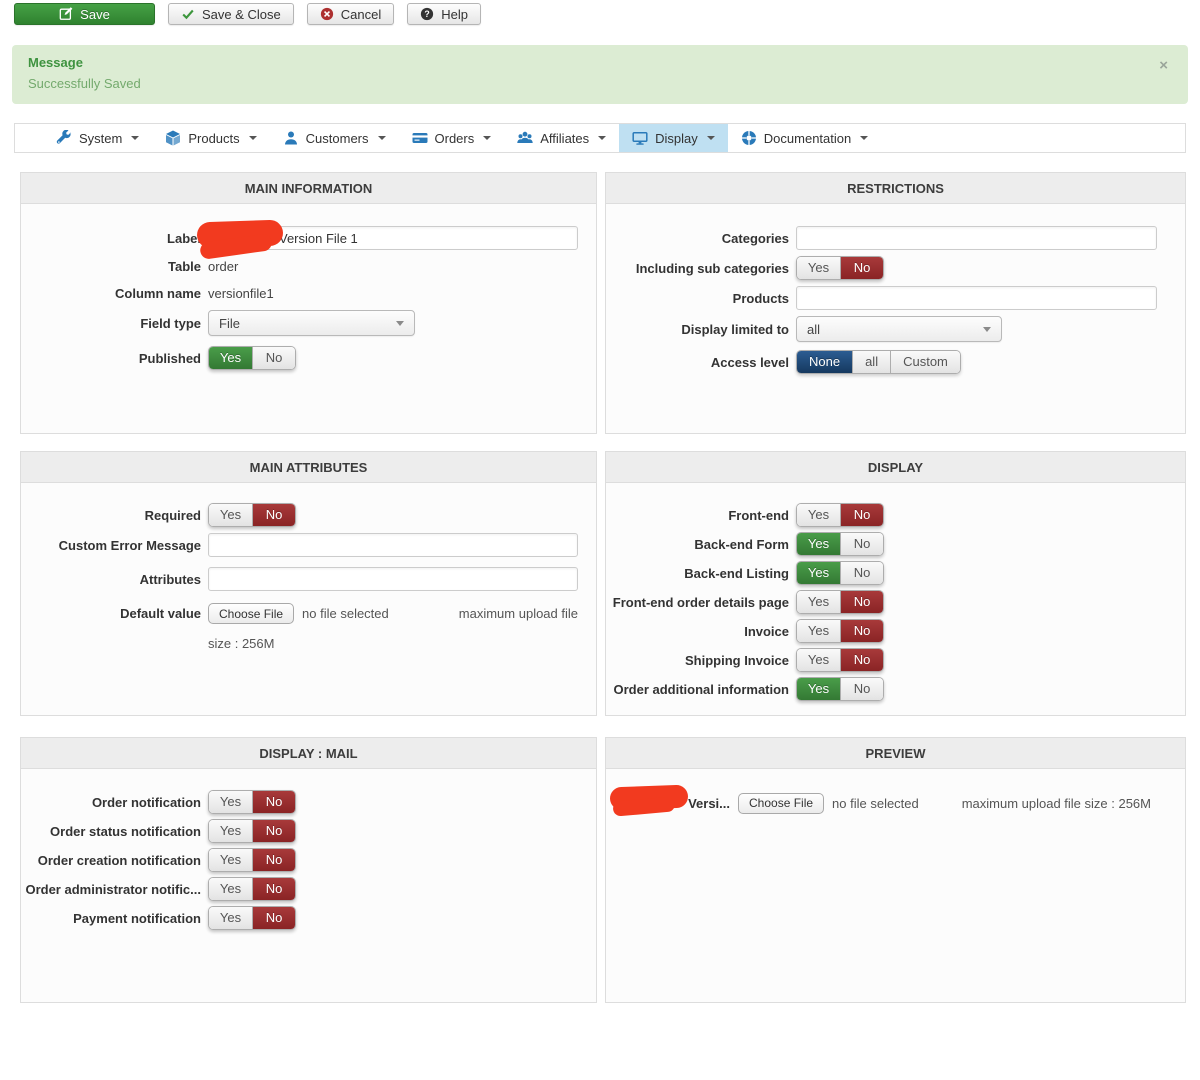 The image size is (1200, 1080). Describe the element at coordinates (565, 138) in the screenshot. I see `menu-item-label: Affiliates` at that location.